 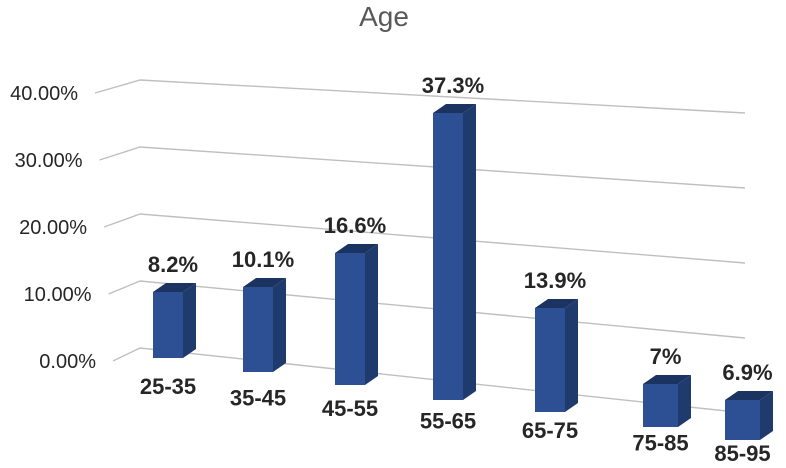 What do you see at coordinates (263, 259) in the screenshot?
I see `data-label-35-45: 10.1%` at bounding box center [263, 259].